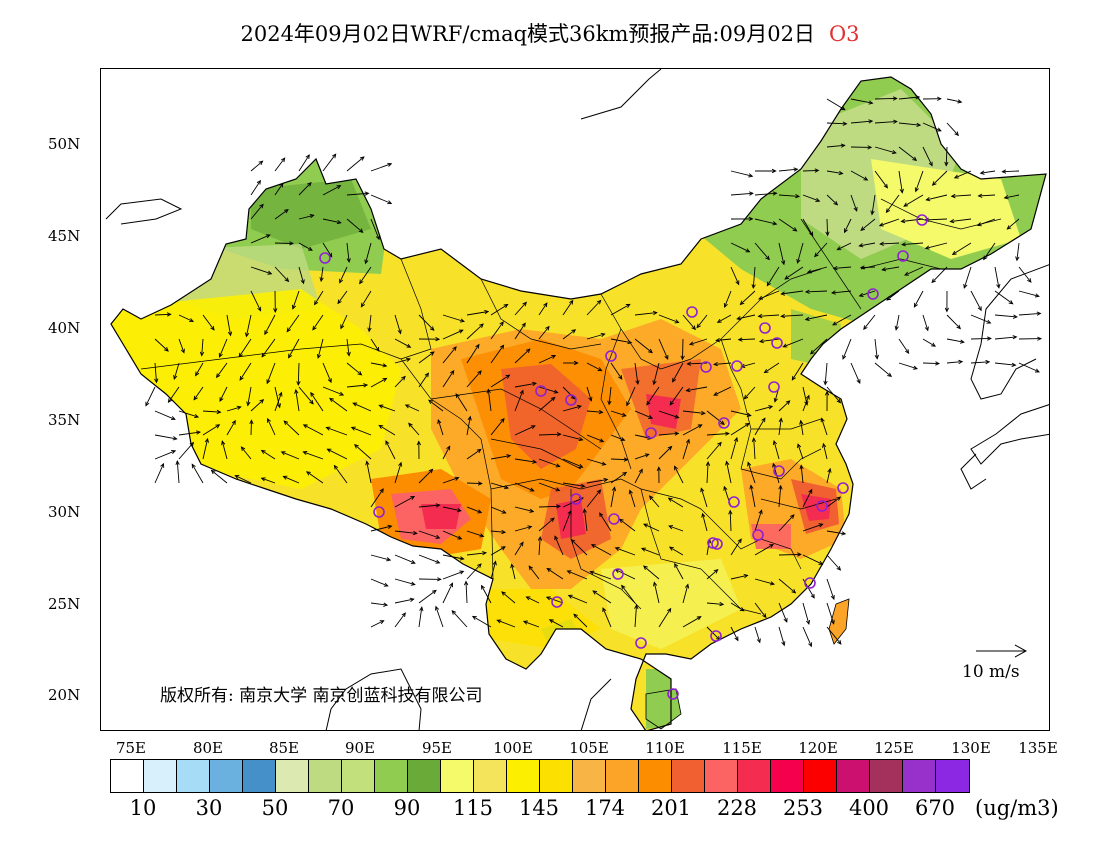 This screenshot has width=1100, height=850. What do you see at coordinates (589, 748) in the screenshot?
I see `lon-label-105e: 105E` at bounding box center [589, 748].